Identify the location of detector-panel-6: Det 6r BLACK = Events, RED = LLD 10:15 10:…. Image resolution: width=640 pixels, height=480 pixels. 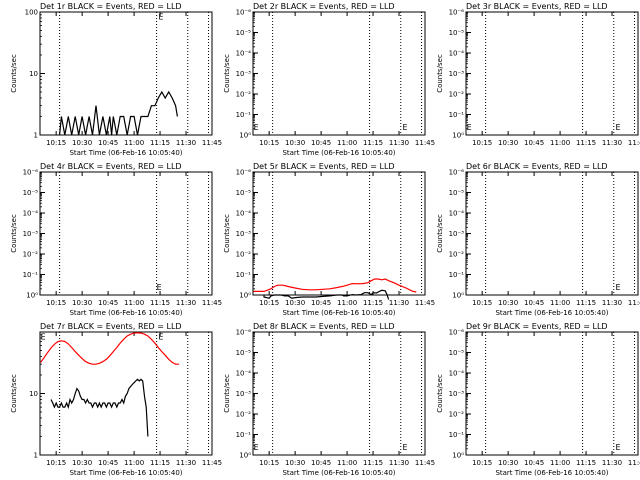
(538, 239).